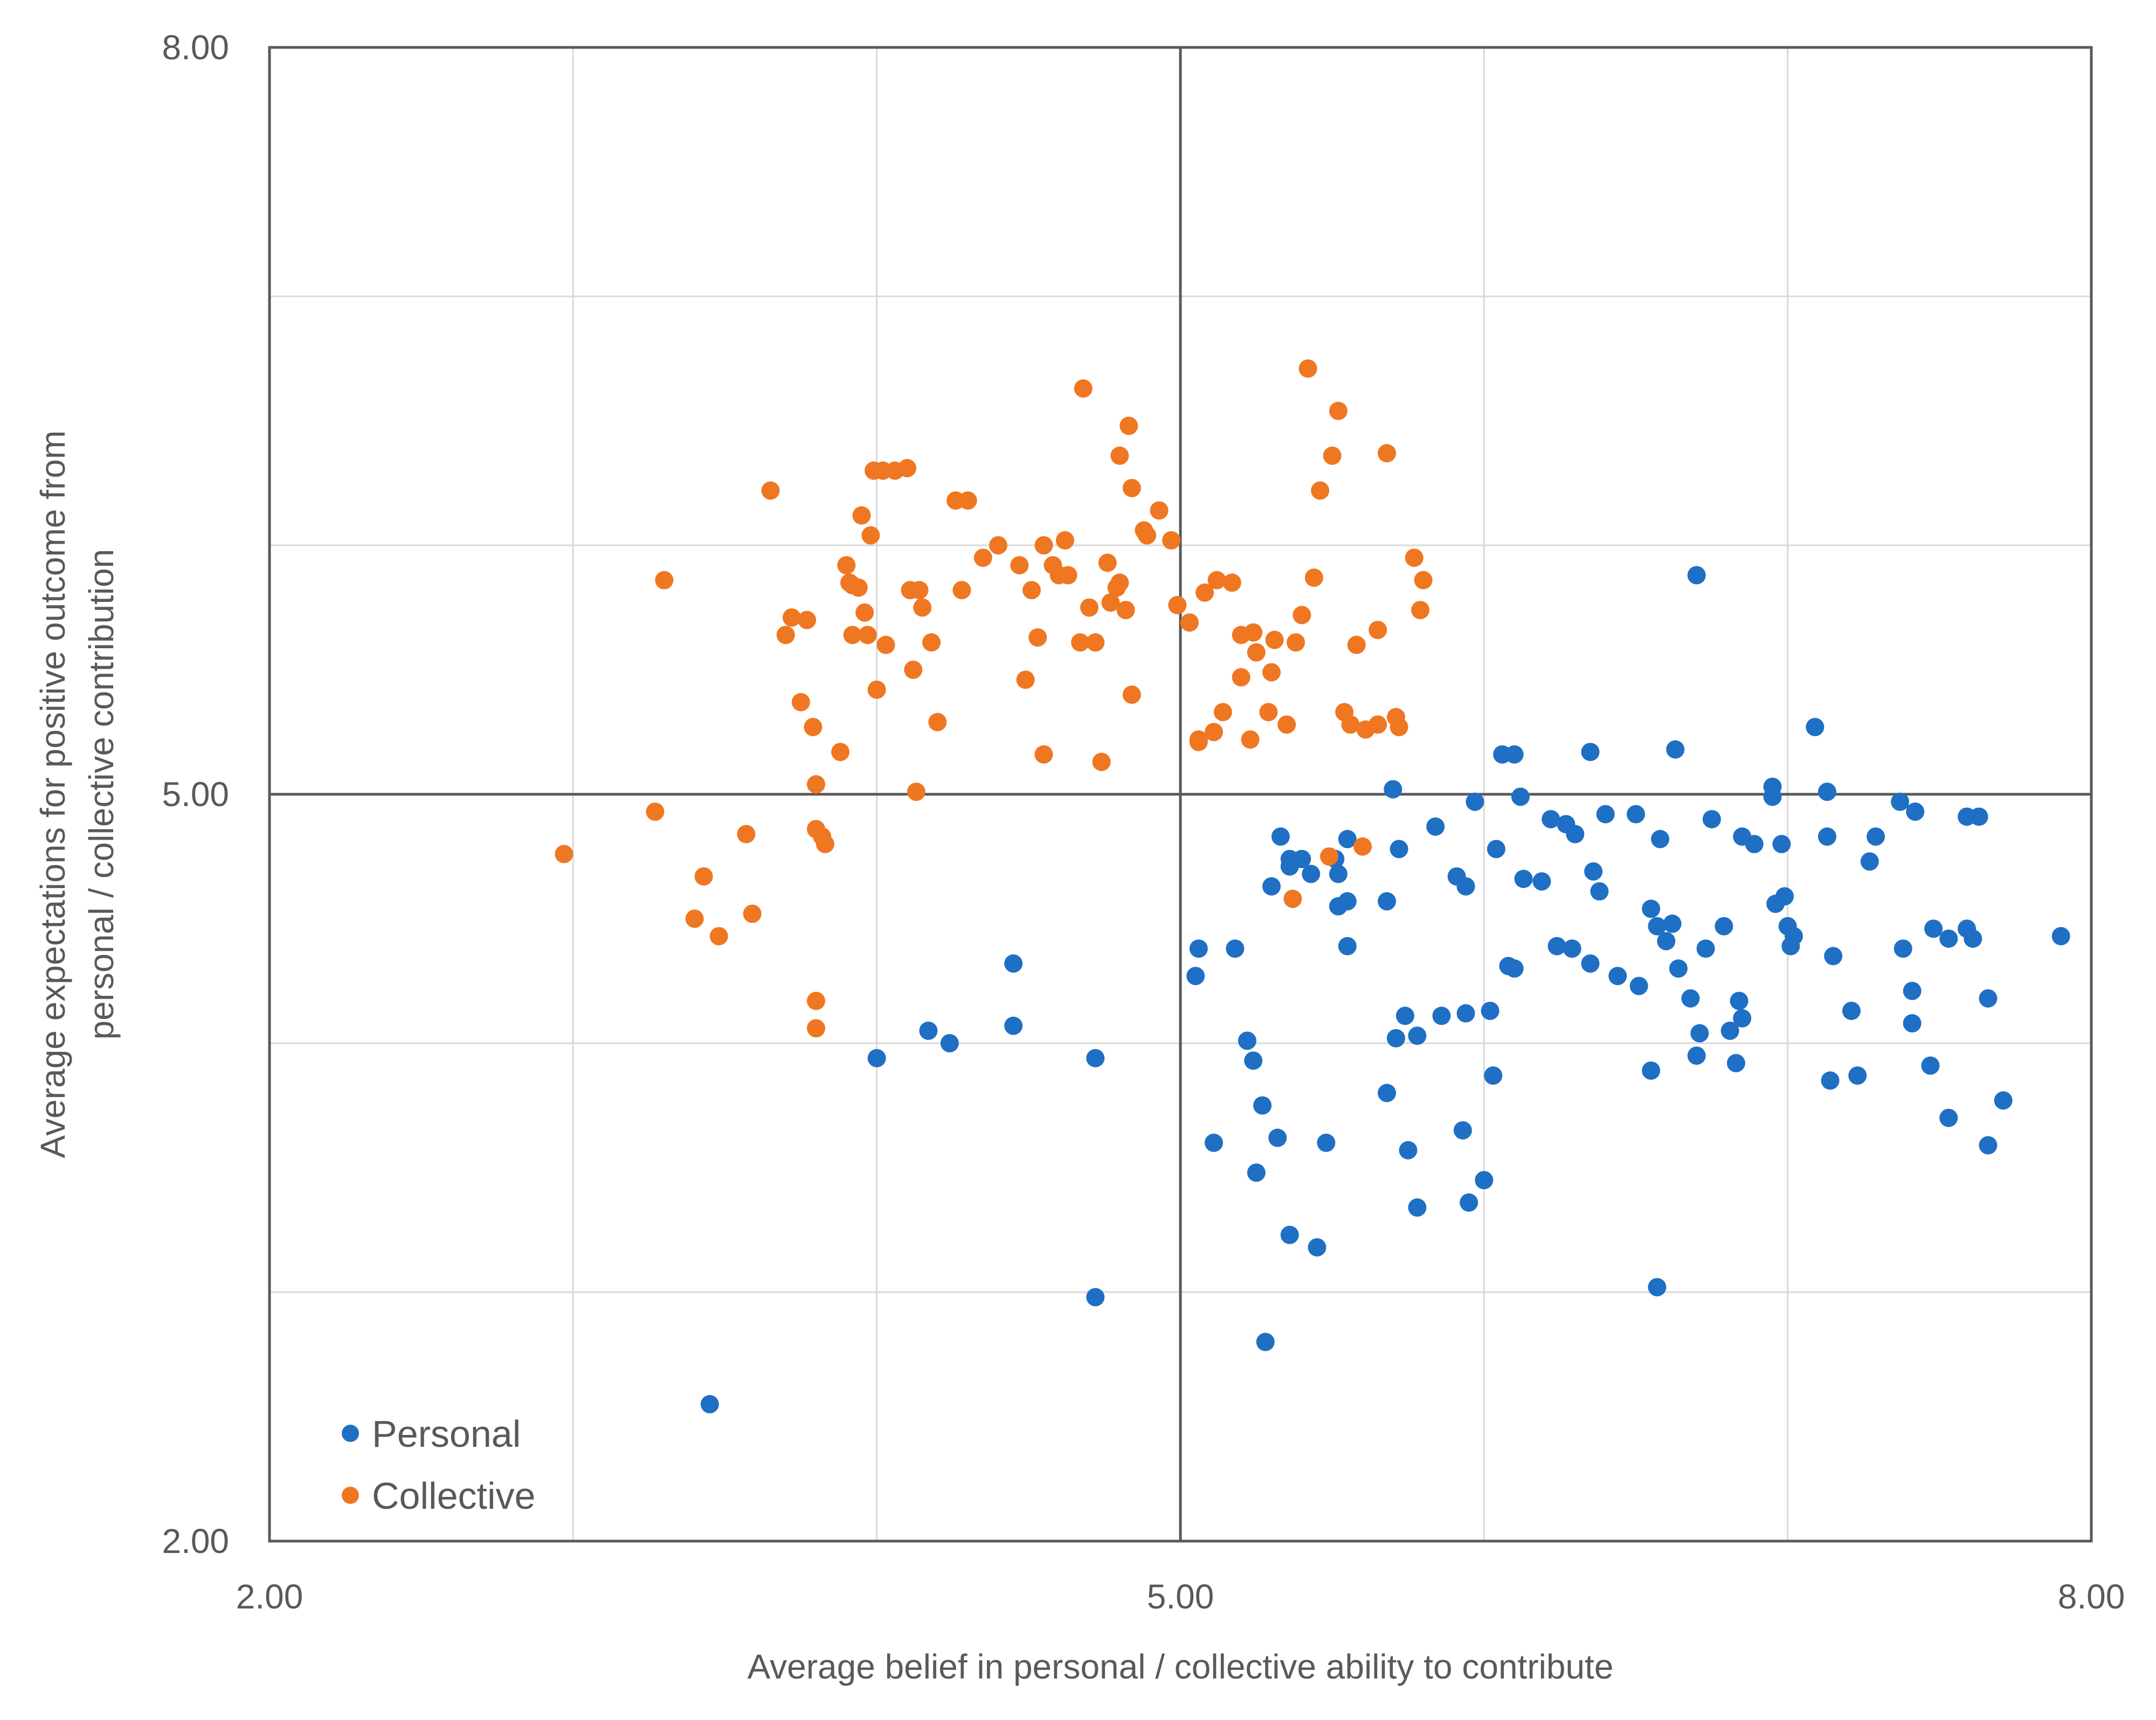  I want to click on x-tick-label: 8.00, so click(2091, 1597).